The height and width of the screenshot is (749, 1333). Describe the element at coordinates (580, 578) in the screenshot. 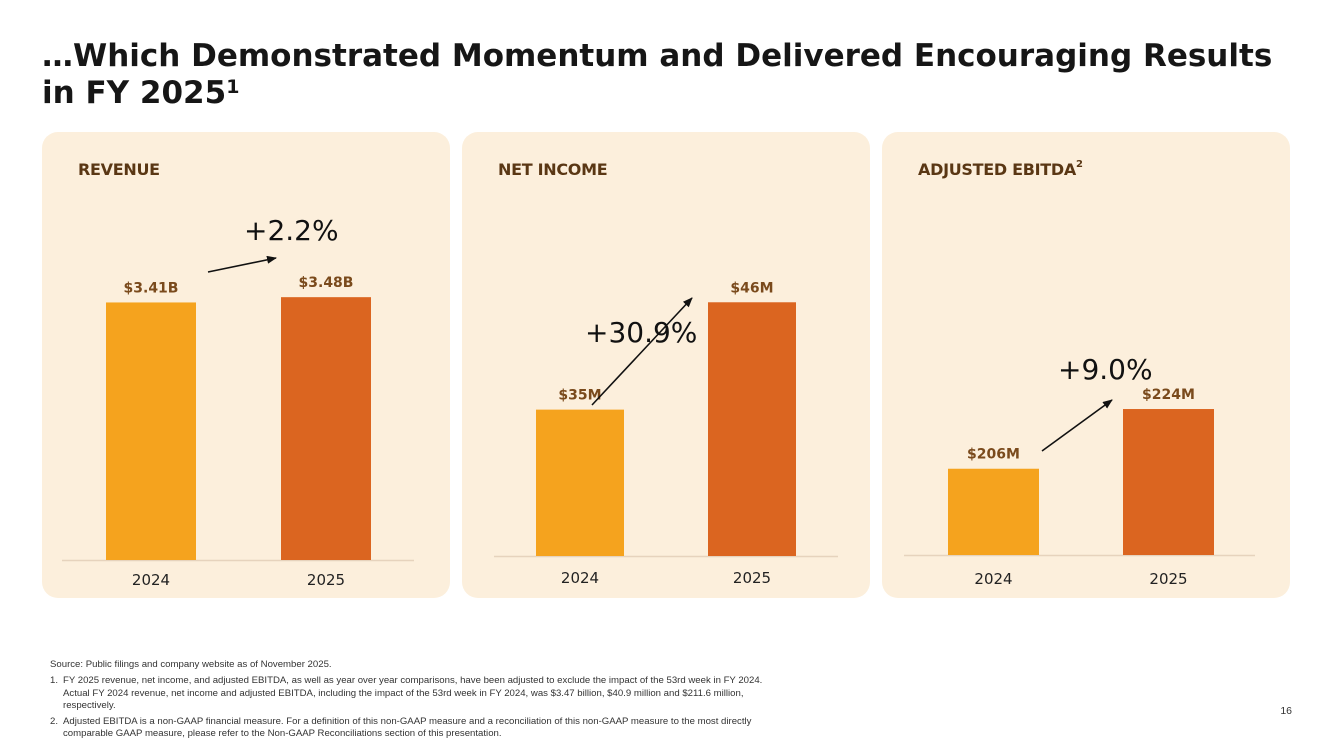

I see `net-income-tick-label-2024: 2024` at that location.